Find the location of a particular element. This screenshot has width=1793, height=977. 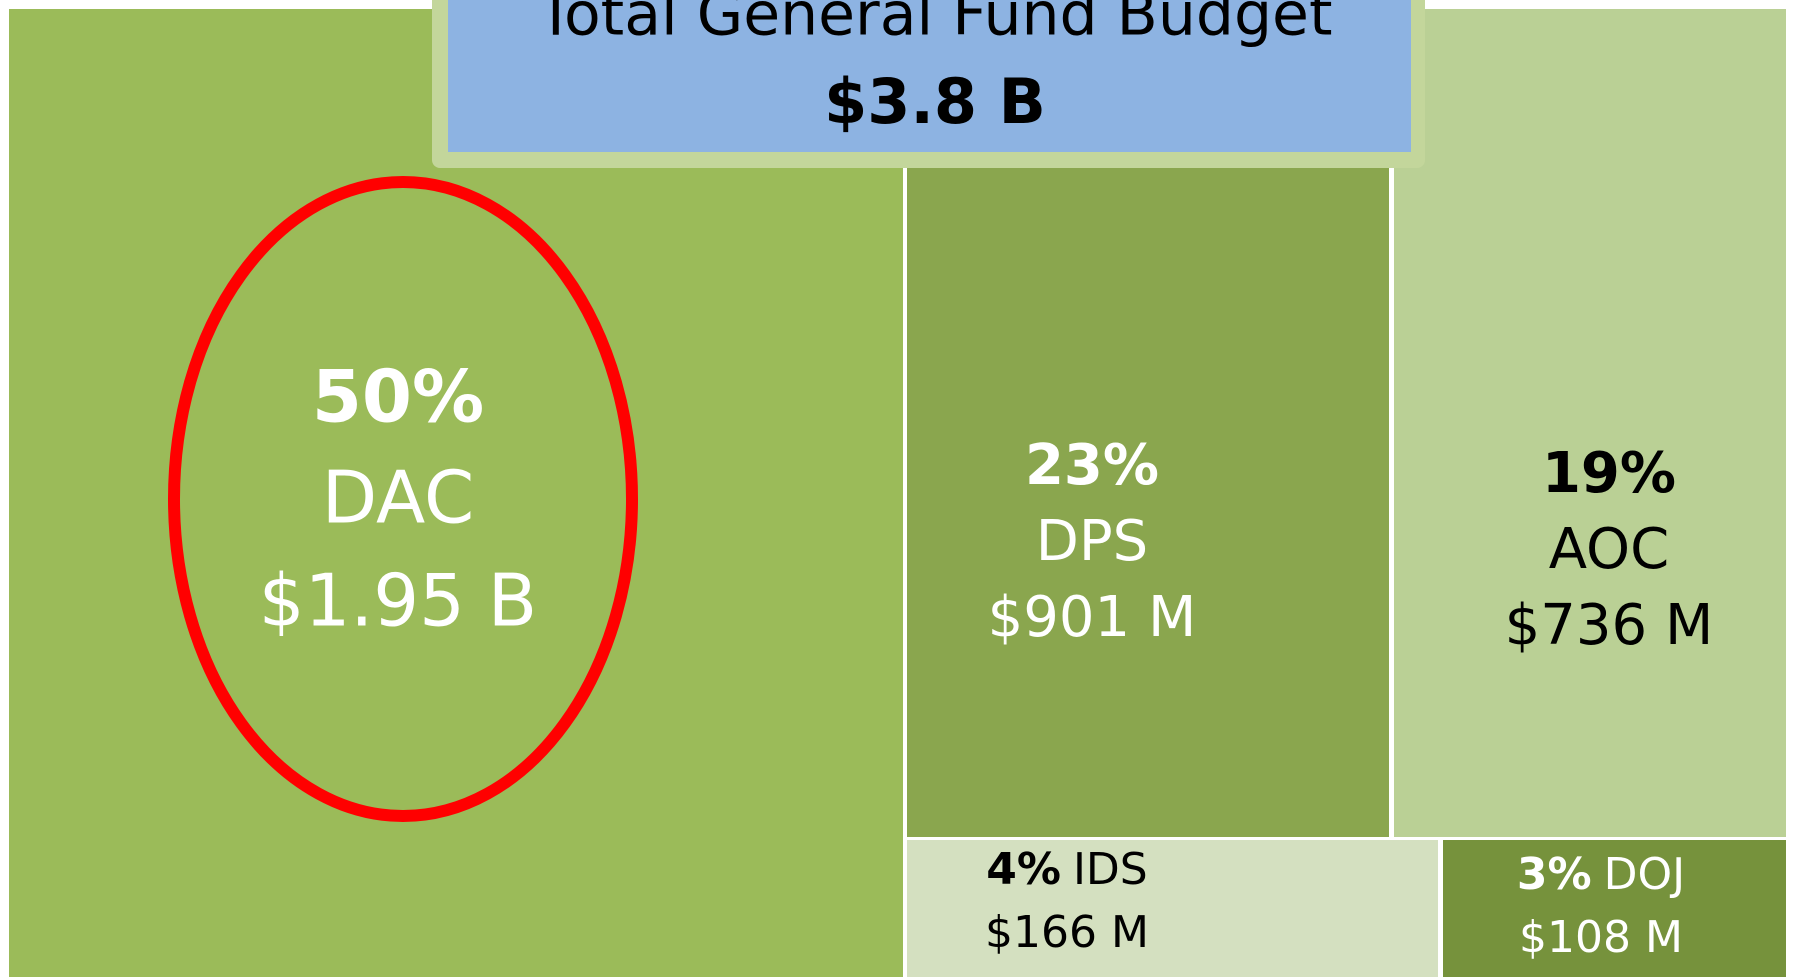

tile-heading: 3% DOJ is located at coordinates (1601, 874).